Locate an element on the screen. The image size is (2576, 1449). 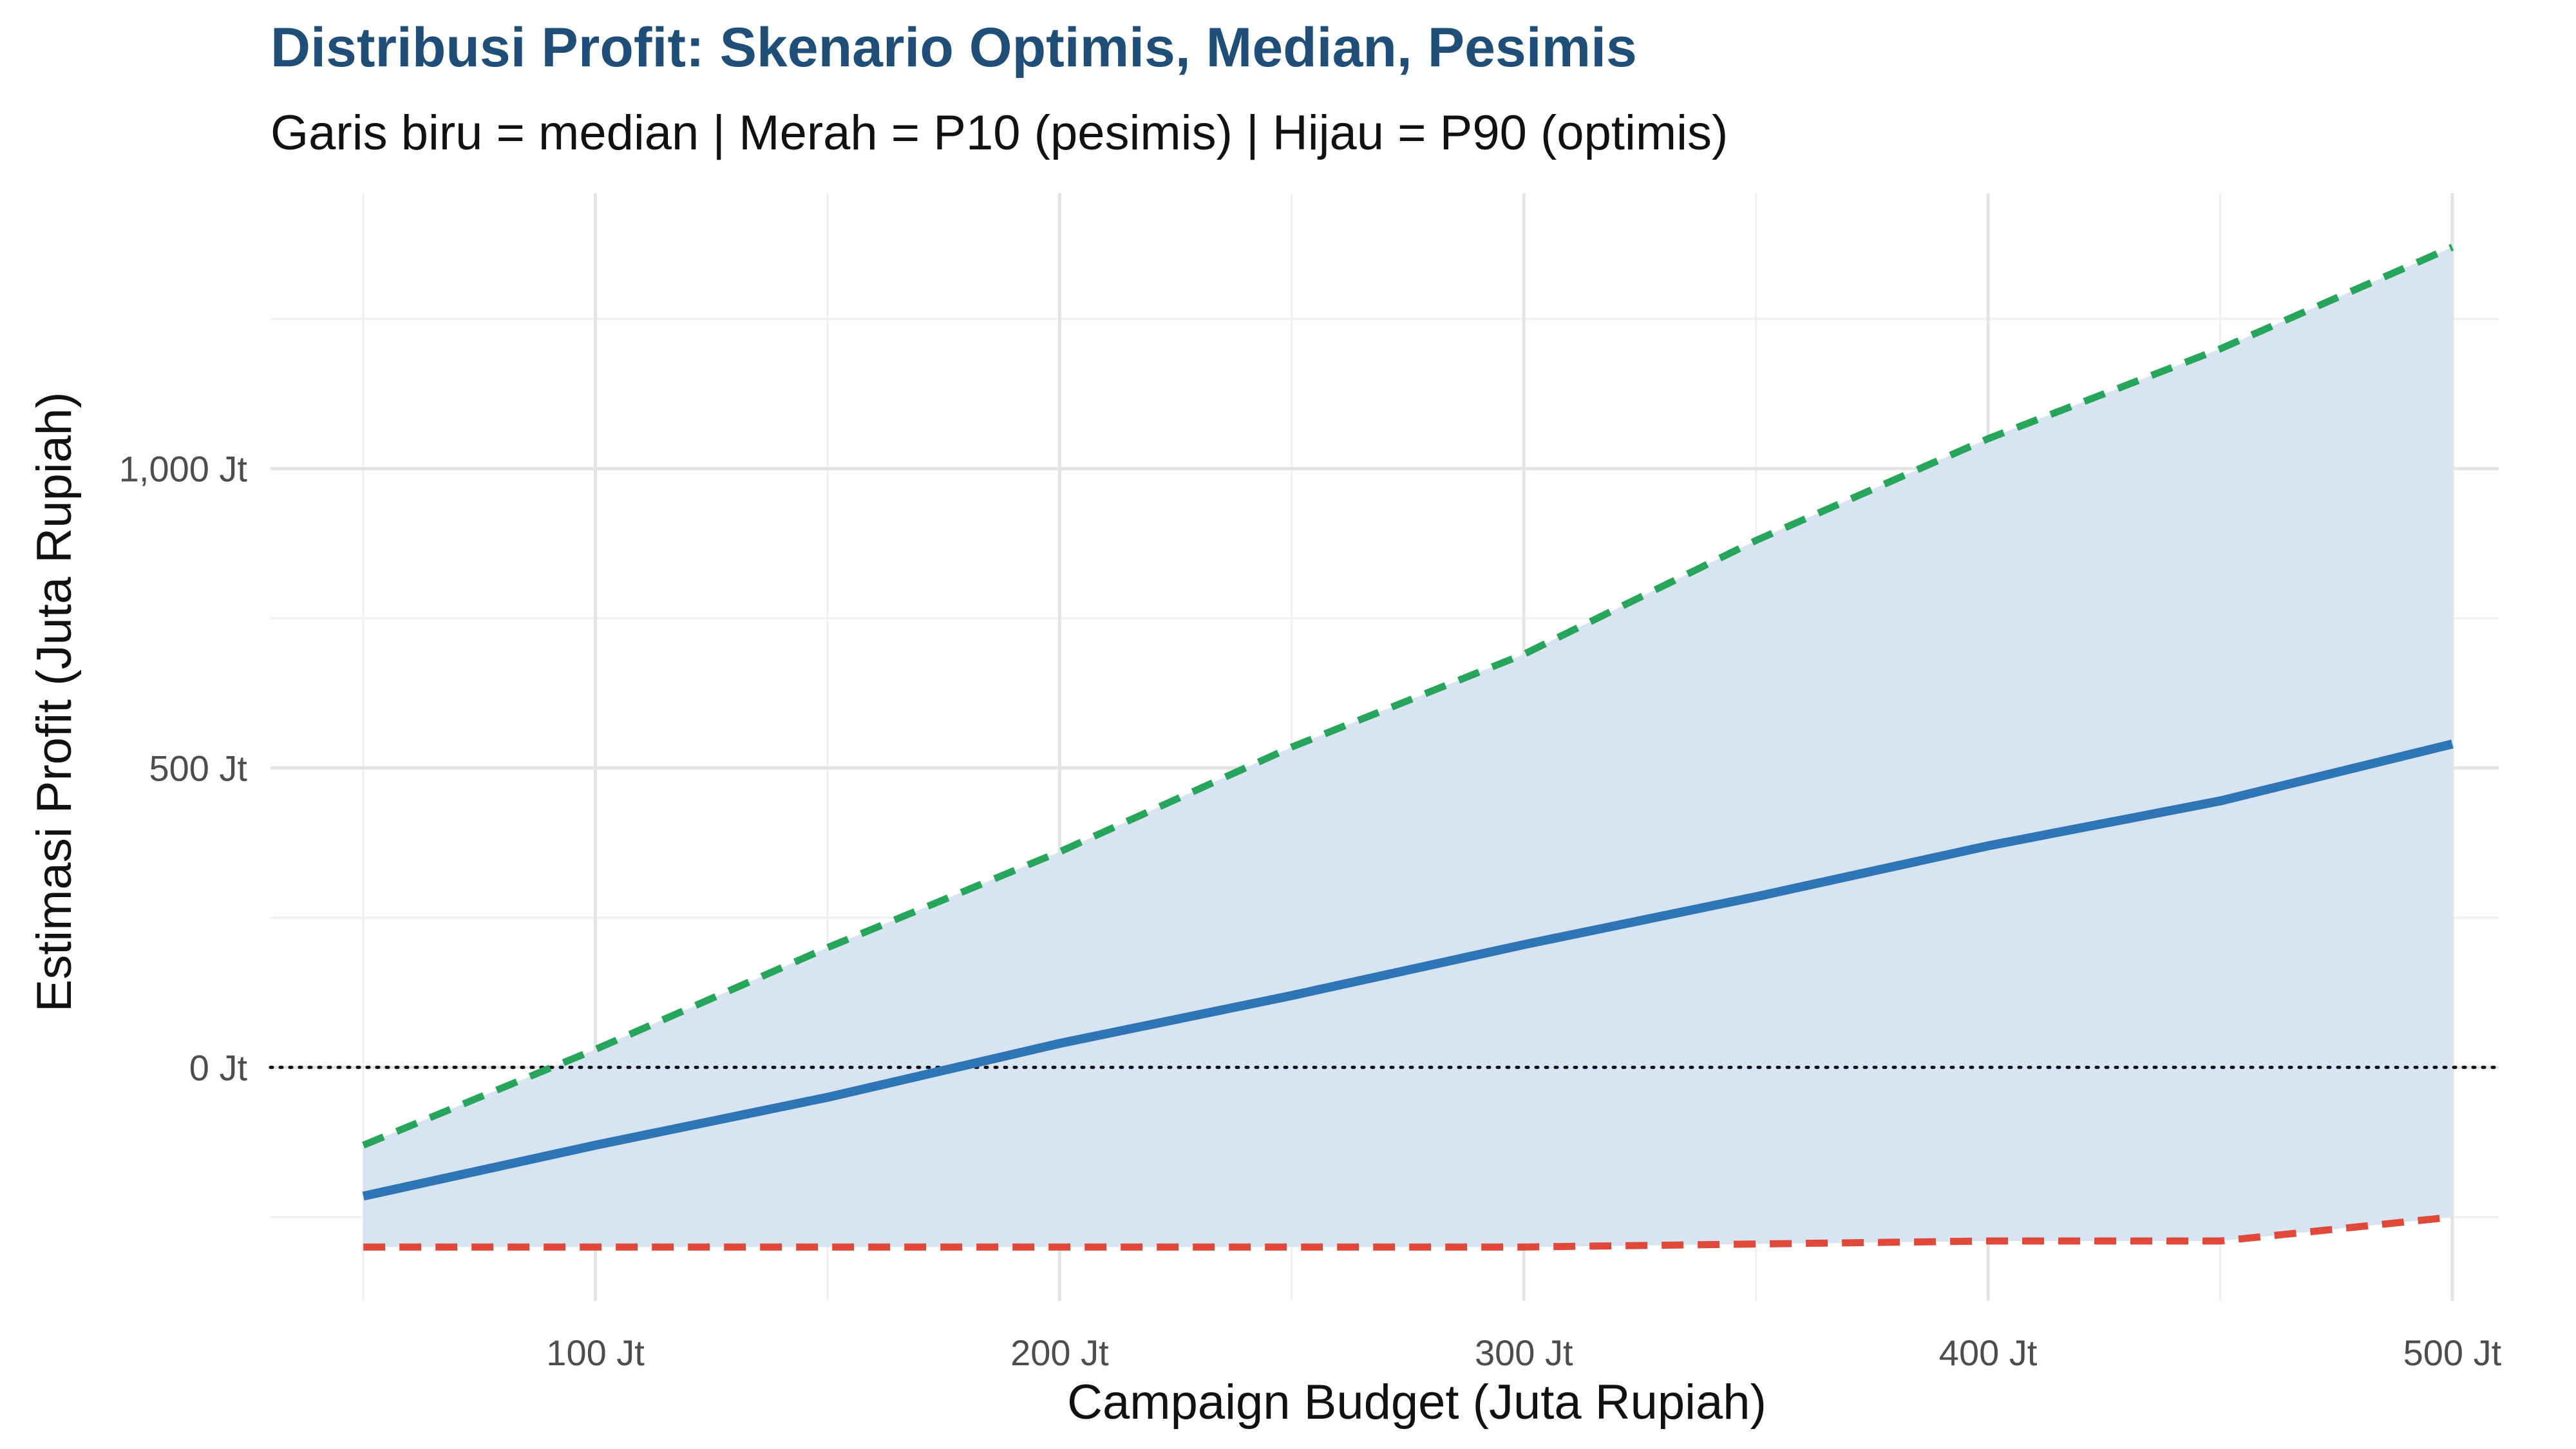
x-tick-label: 300 Jt is located at coordinates (1524, 1352).